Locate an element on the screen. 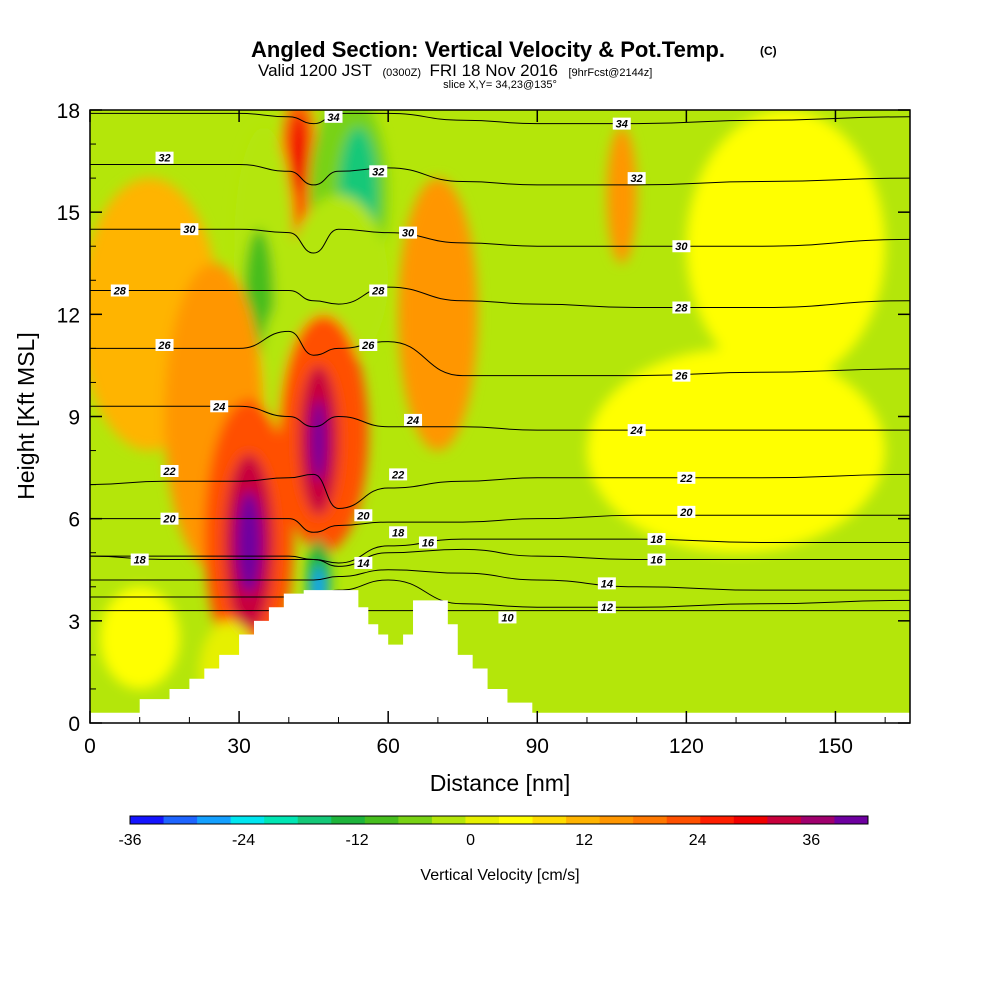  isentrope-label-text: 32 is located at coordinates (164, 159).